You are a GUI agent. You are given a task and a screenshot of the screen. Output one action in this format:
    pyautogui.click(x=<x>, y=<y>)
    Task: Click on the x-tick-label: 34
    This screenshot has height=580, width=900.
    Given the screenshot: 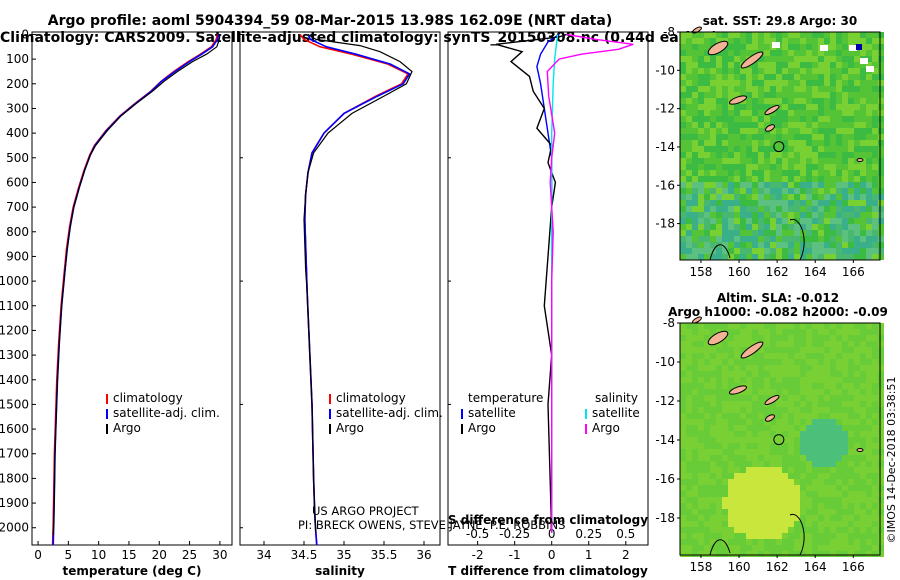 What is the action you would take?
    pyautogui.click(x=263, y=555)
    